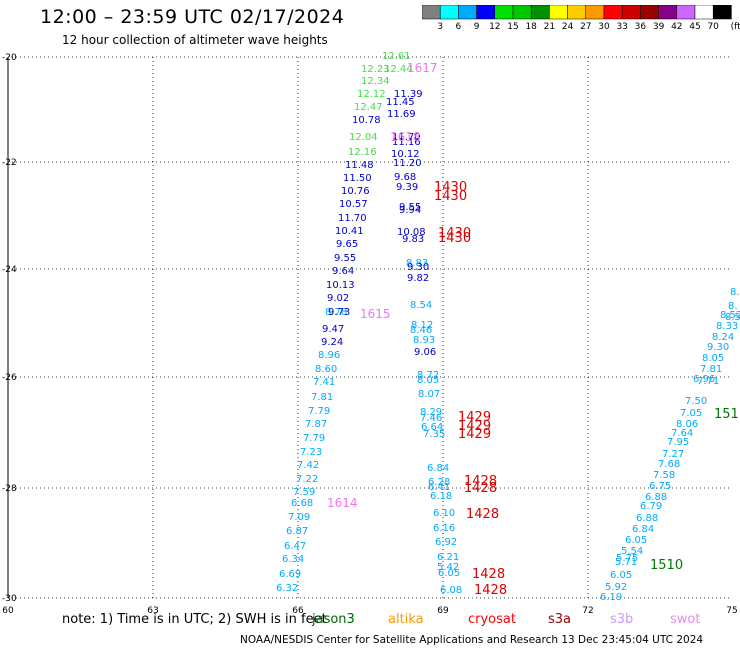  Describe the element at coordinates (458, 27) in the screenshot. I see `scale-label: 6` at that location.